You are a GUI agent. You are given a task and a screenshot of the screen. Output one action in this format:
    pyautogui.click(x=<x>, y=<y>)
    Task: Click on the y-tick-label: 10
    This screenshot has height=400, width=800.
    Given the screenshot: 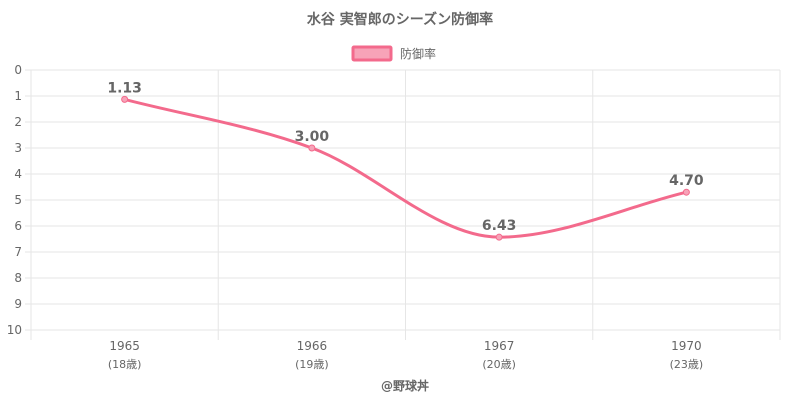 What is the action you would take?
    pyautogui.click(x=14, y=330)
    